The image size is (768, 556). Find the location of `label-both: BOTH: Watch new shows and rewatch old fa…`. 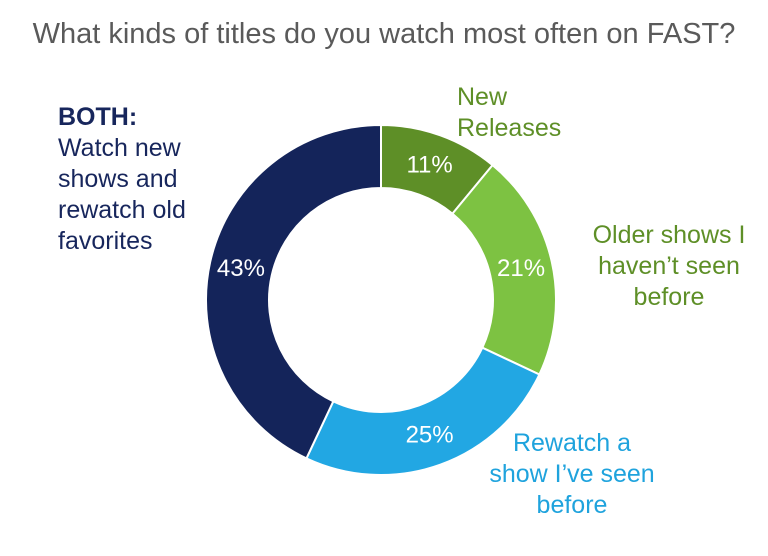

label-both: BOTH: Watch new shows and rewatch old fa… is located at coordinates (122, 179).